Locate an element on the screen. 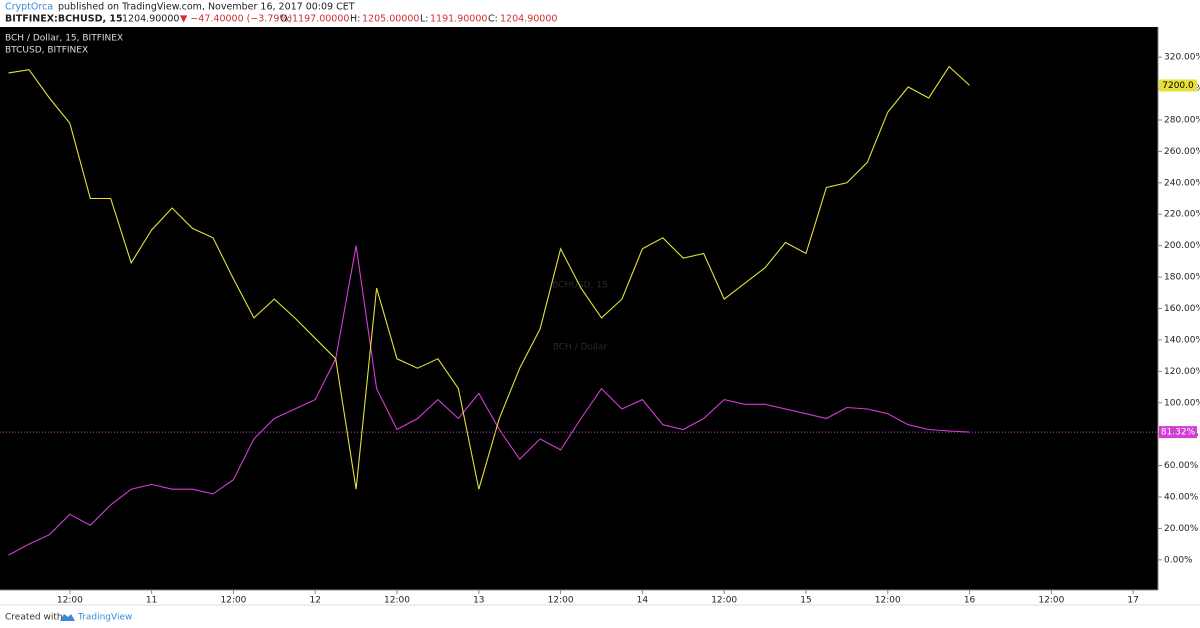  y-tick-label: 180.00% is located at coordinates (1182, 278).